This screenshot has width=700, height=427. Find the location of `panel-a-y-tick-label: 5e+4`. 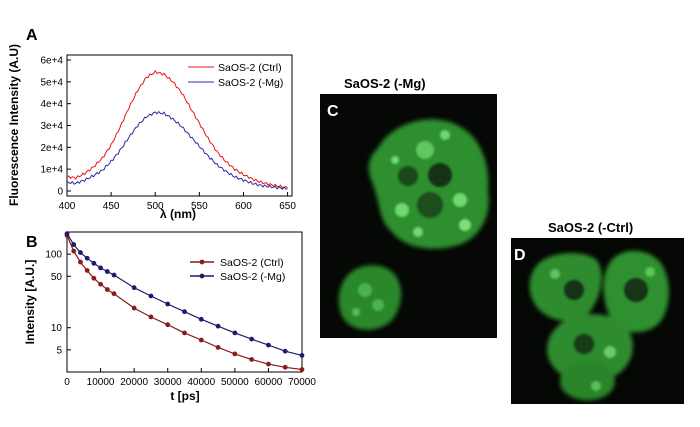

panel-a-y-tick-label: 5e+4 is located at coordinates (51, 82).